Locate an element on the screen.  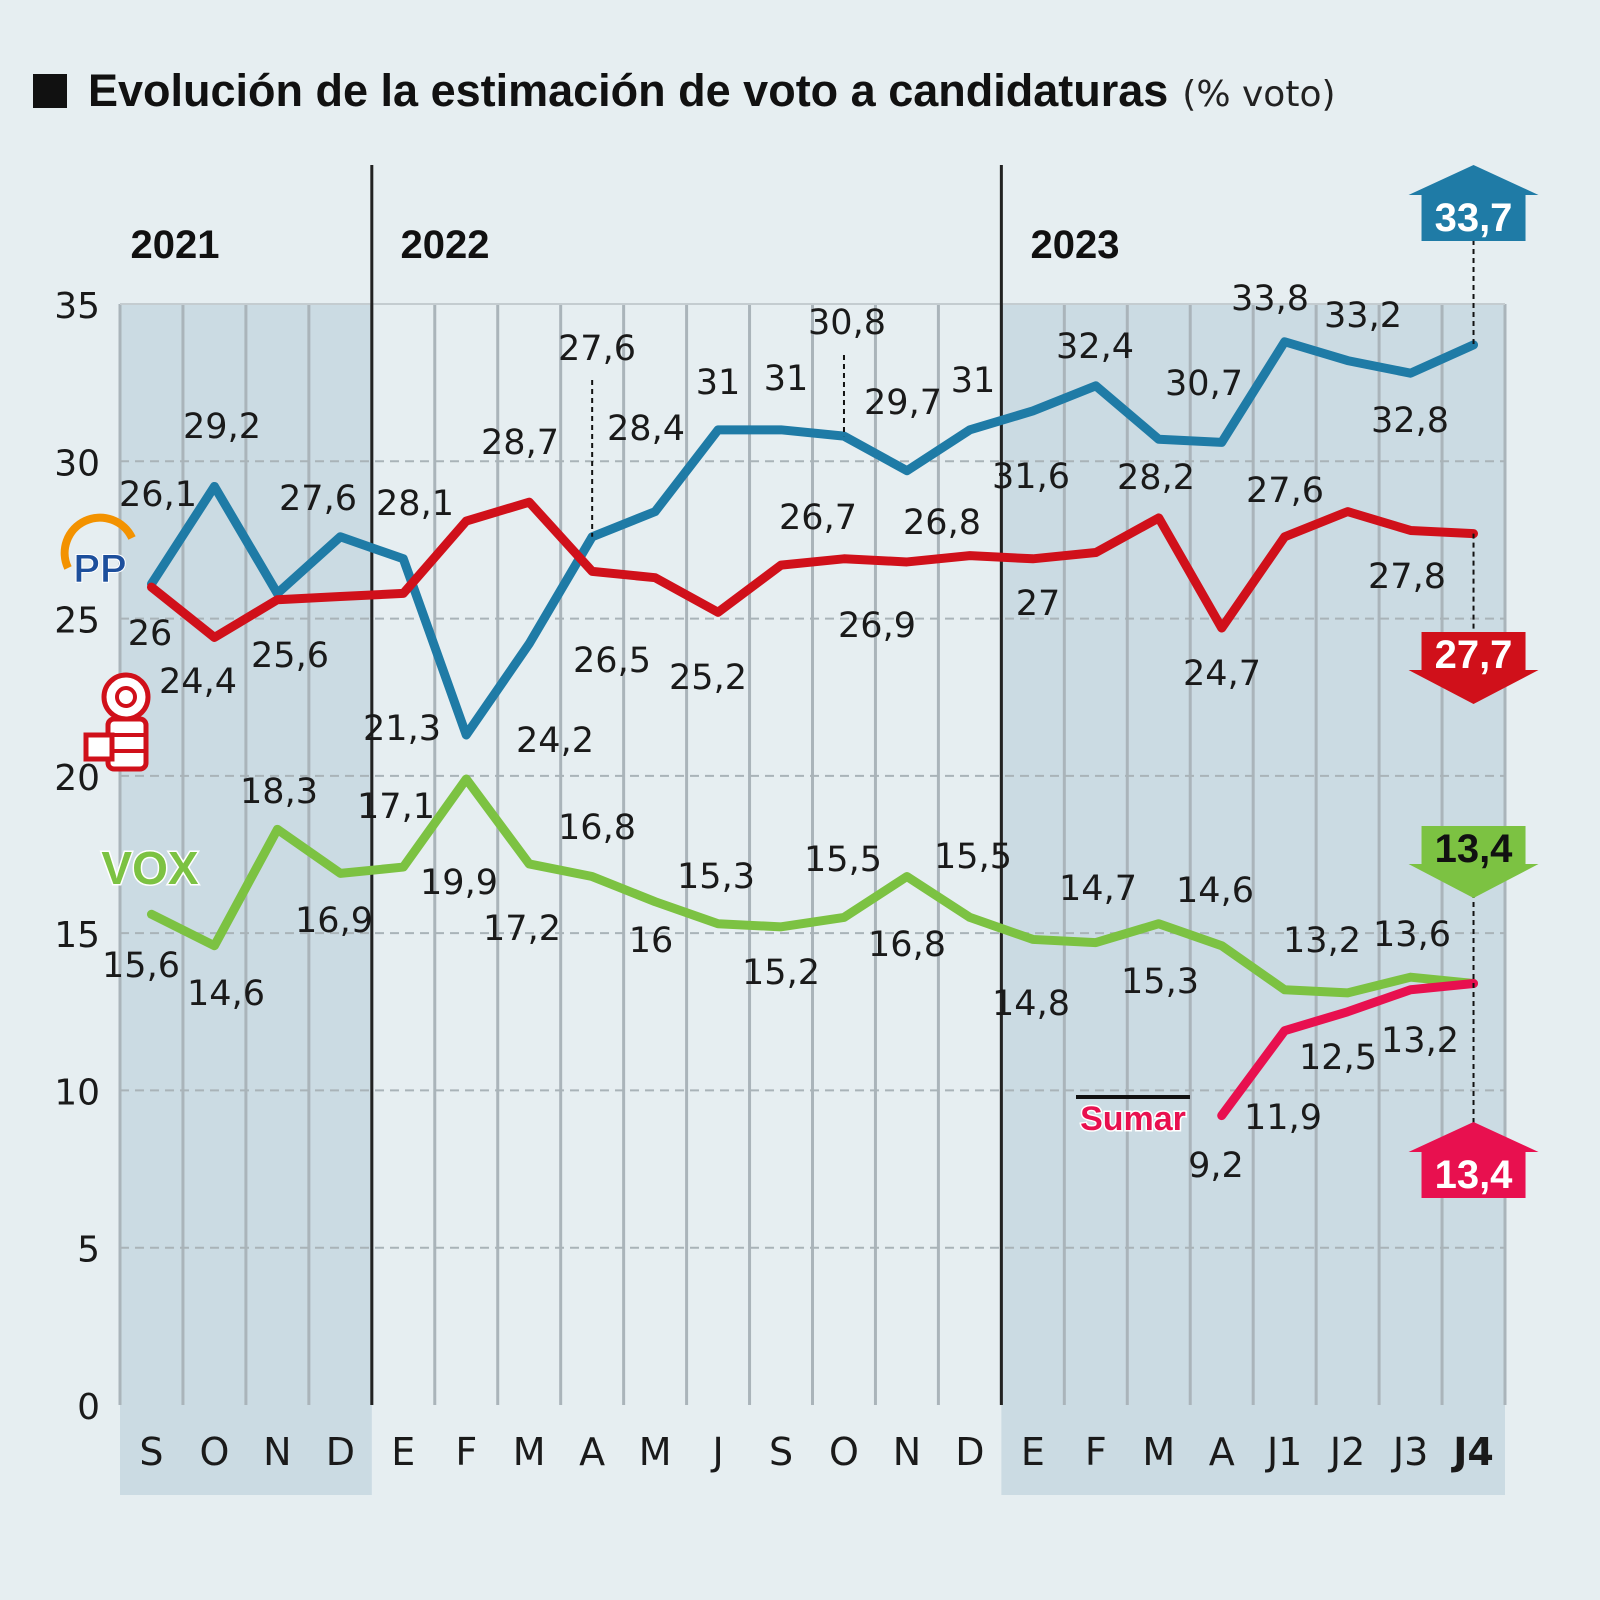
y-tick-label: 25 is located at coordinates (77, 621).